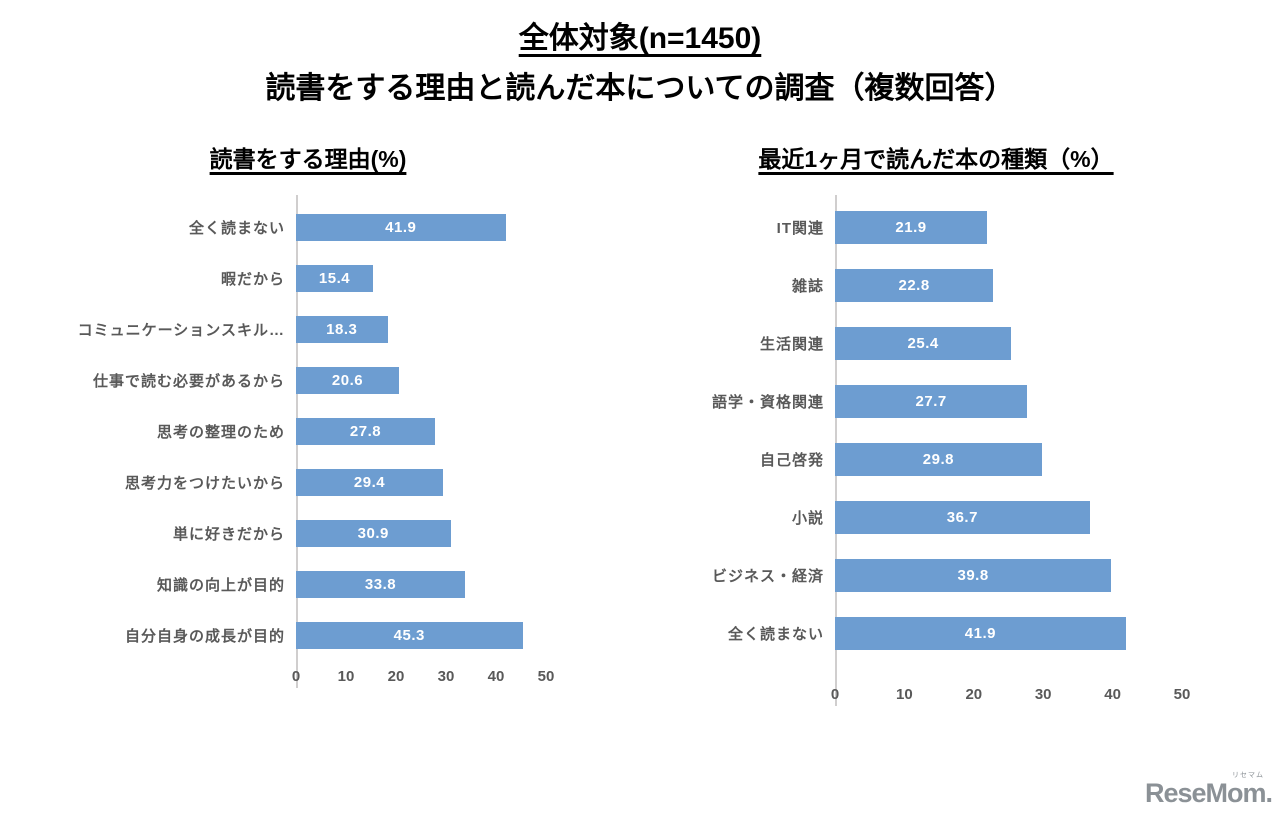  I want to click on bar-track: 45.3, so click(421, 635).